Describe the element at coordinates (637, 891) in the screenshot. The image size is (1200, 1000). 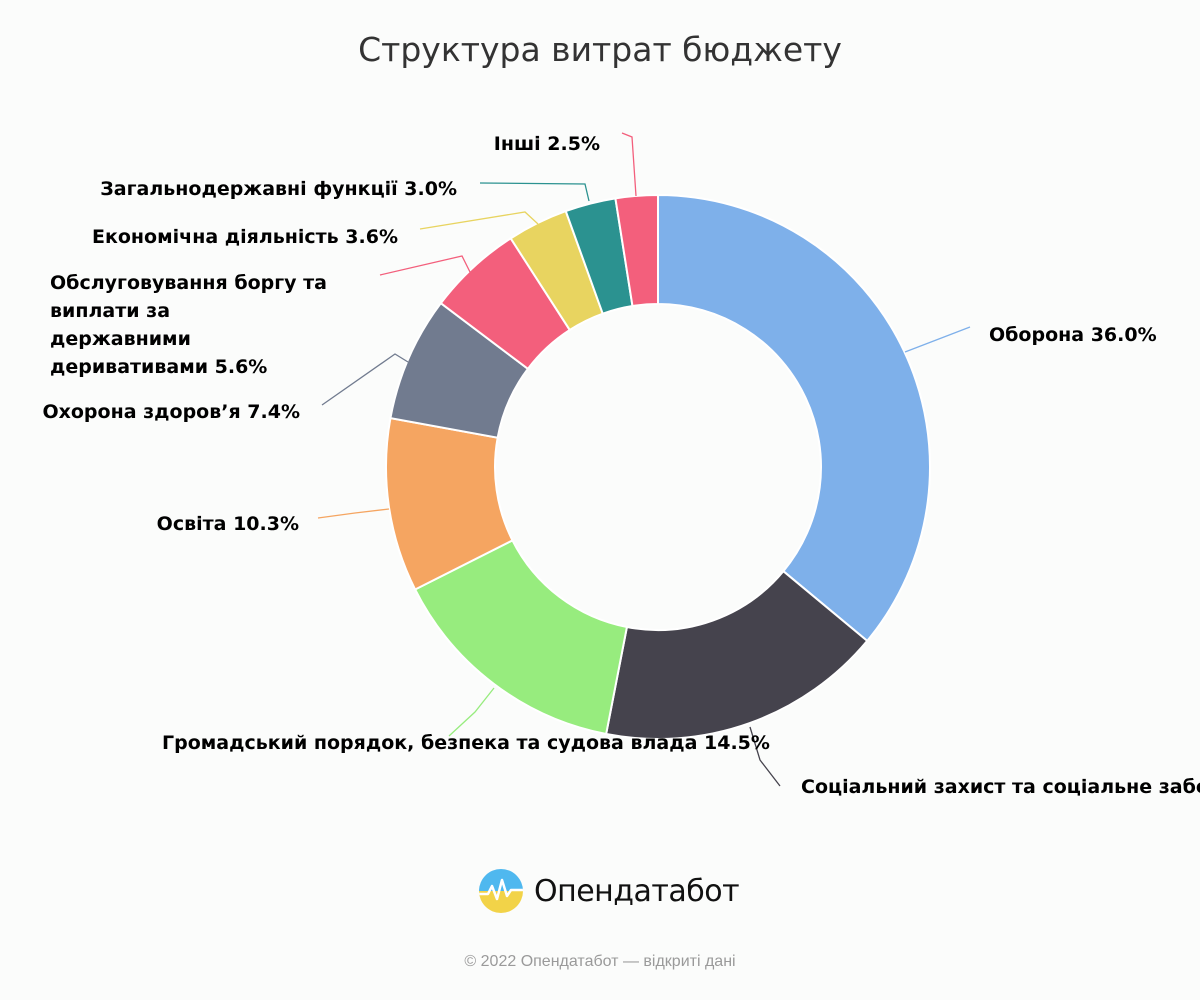
I see `brand-name: Опендатабот` at that location.